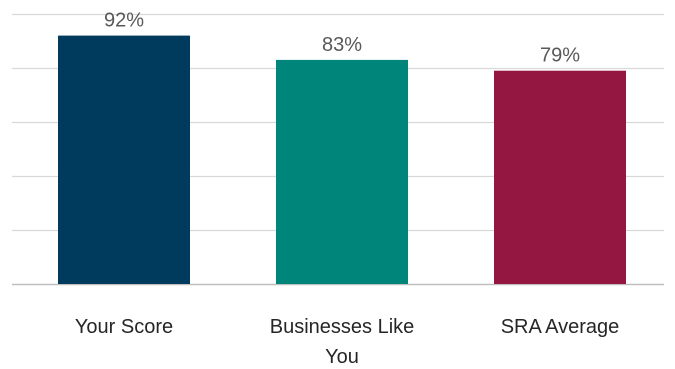 This screenshot has width=675, height=369. Describe the element at coordinates (124, 327) in the screenshot. I see `category-label: Your Score` at that location.